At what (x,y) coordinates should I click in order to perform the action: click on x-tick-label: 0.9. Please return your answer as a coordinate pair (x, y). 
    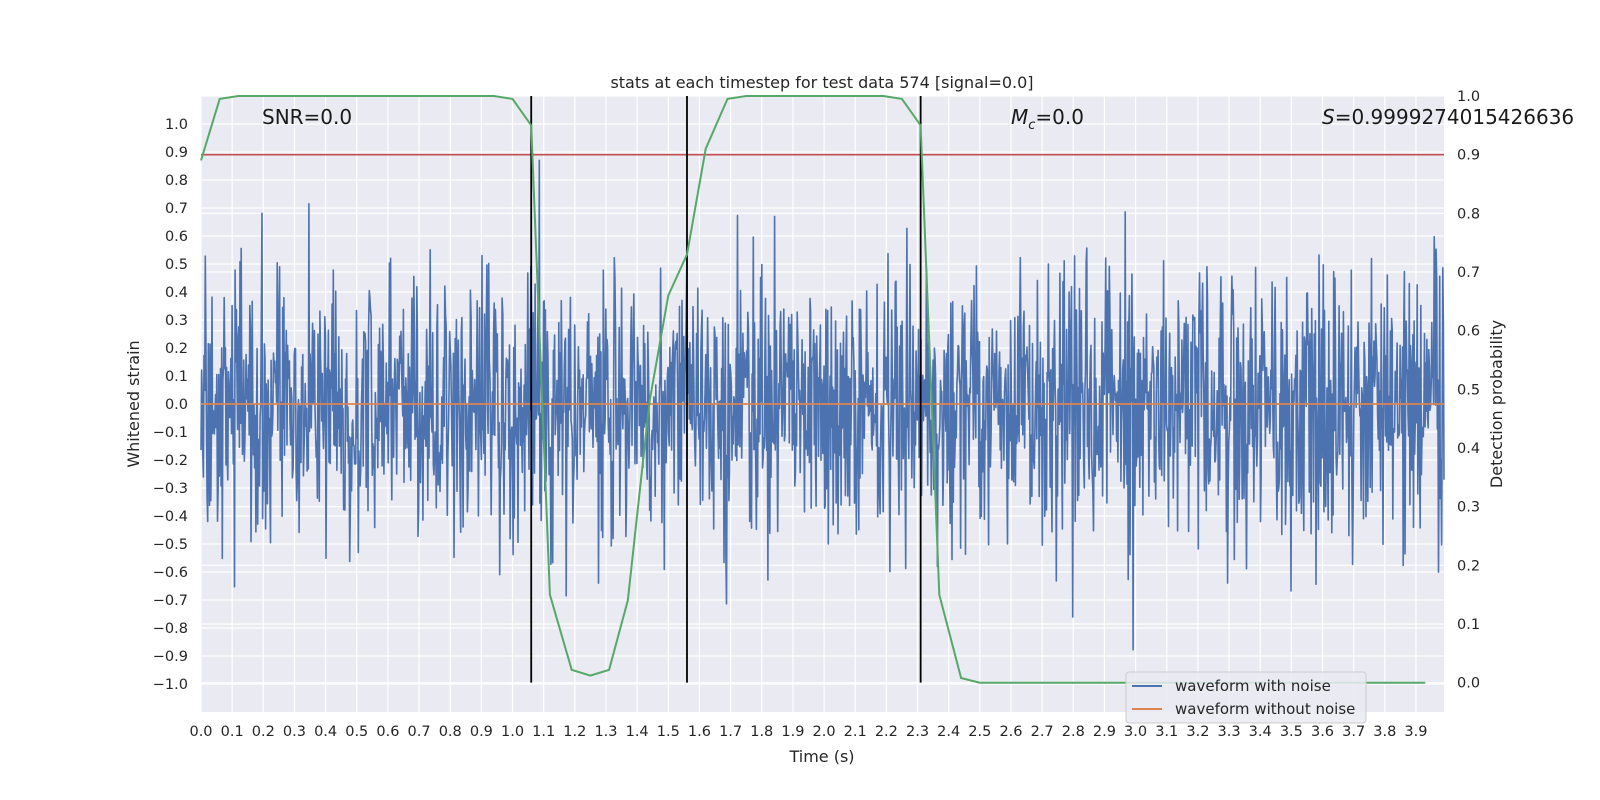
    Looking at the image, I should click on (481, 732).